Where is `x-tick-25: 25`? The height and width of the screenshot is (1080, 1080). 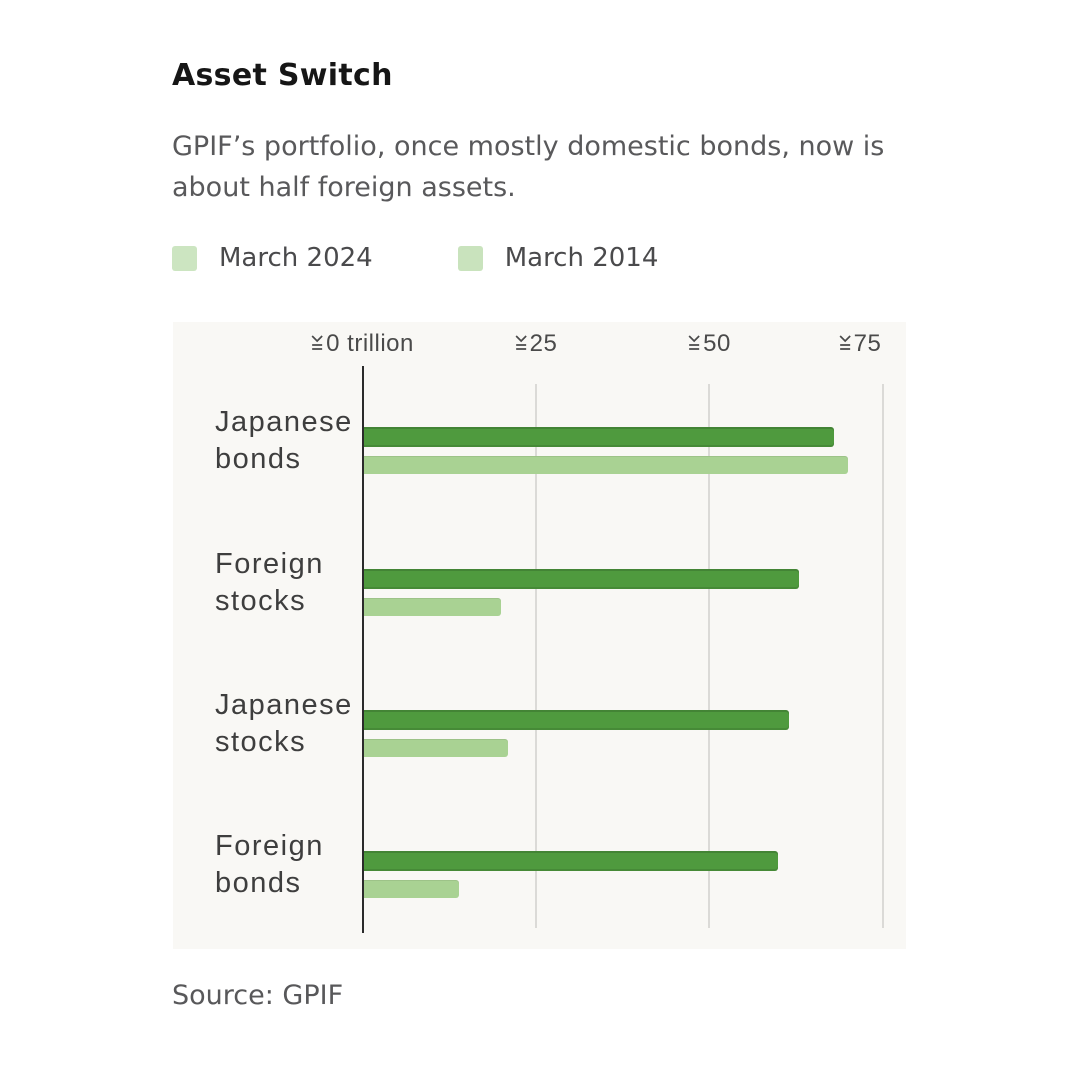
x-tick-25: 25 is located at coordinates (536, 344).